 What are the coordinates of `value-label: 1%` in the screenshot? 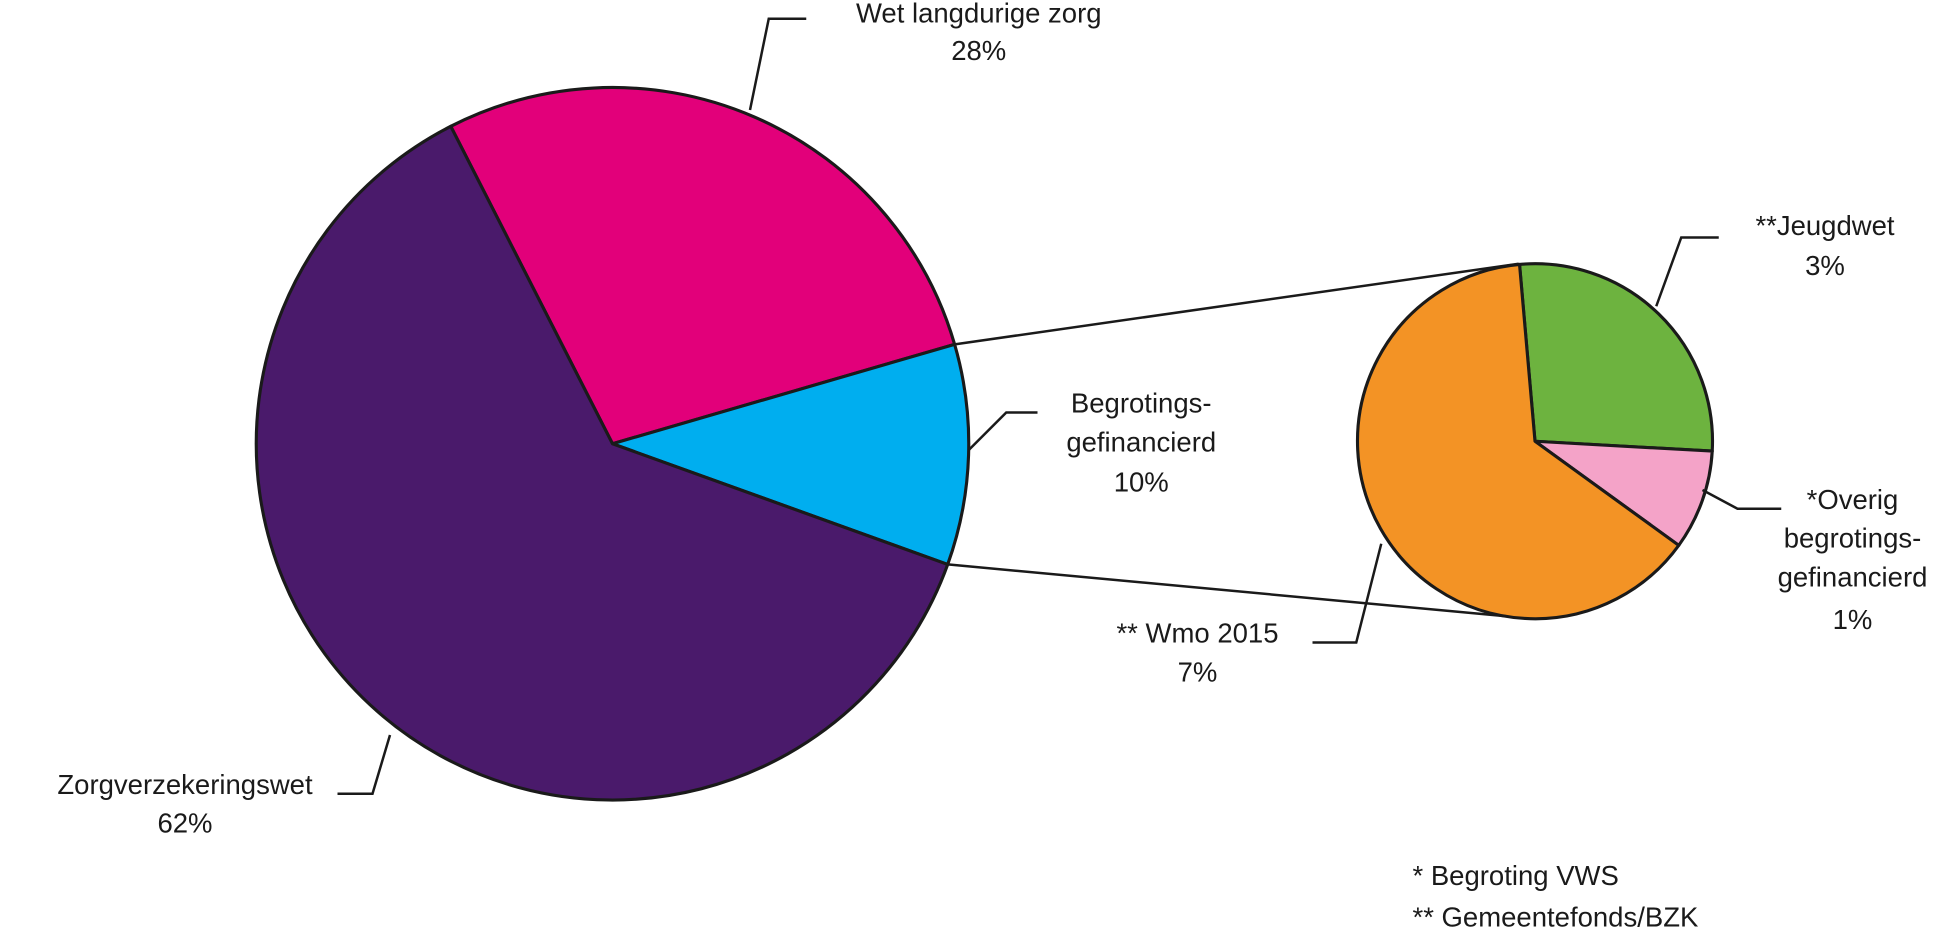 It's located at (1853, 619).